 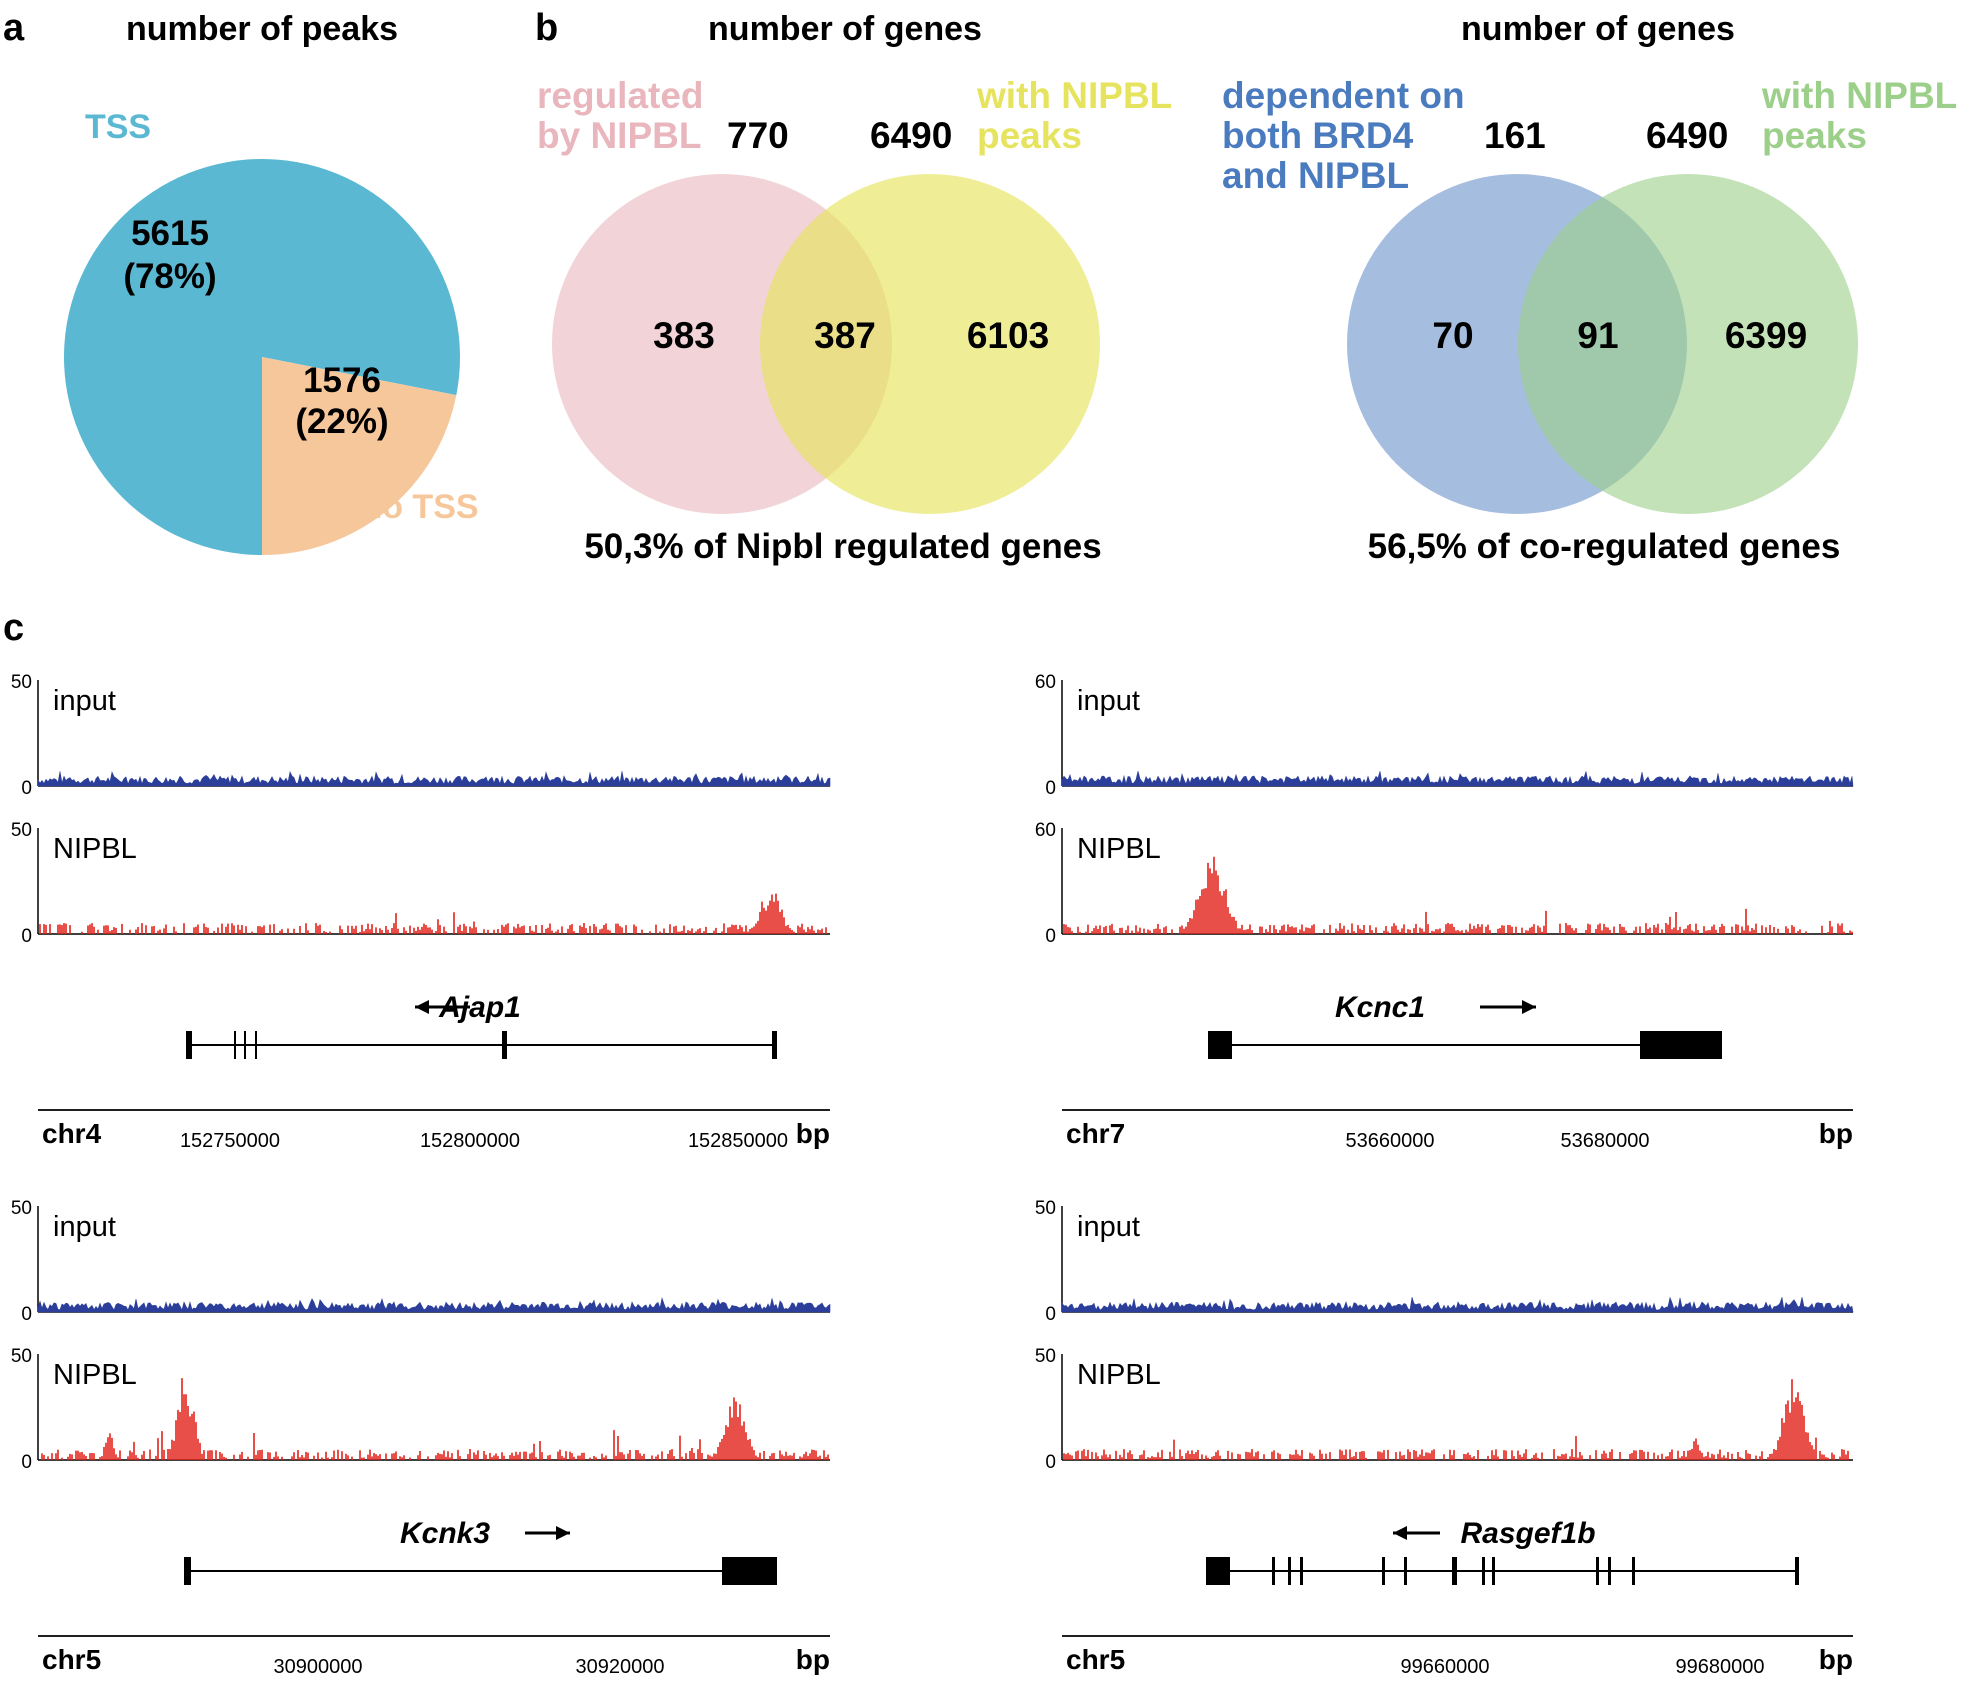 What do you see at coordinates (620, 1667) in the screenshot?
I see `coordinate-tick-label: 30920000` at bounding box center [620, 1667].